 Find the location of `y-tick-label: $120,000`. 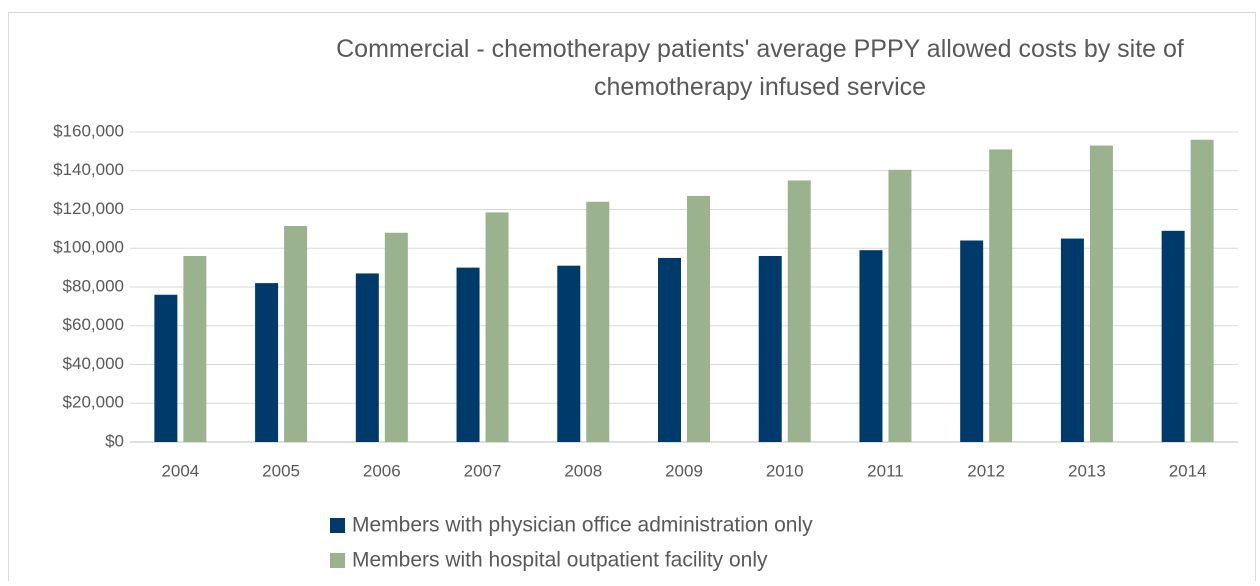

y-tick-label: $120,000 is located at coordinates (88, 208).